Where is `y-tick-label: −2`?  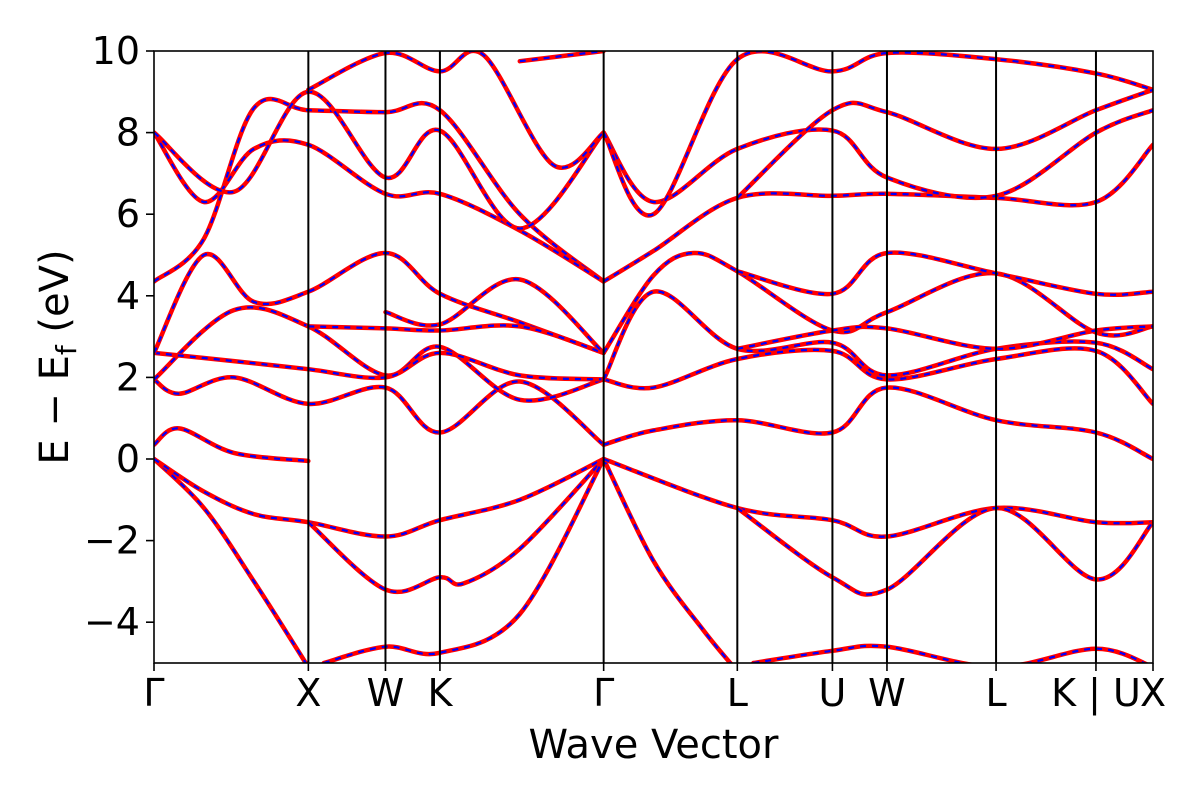
y-tick-label: −2 is located at coordinates (112, 541).